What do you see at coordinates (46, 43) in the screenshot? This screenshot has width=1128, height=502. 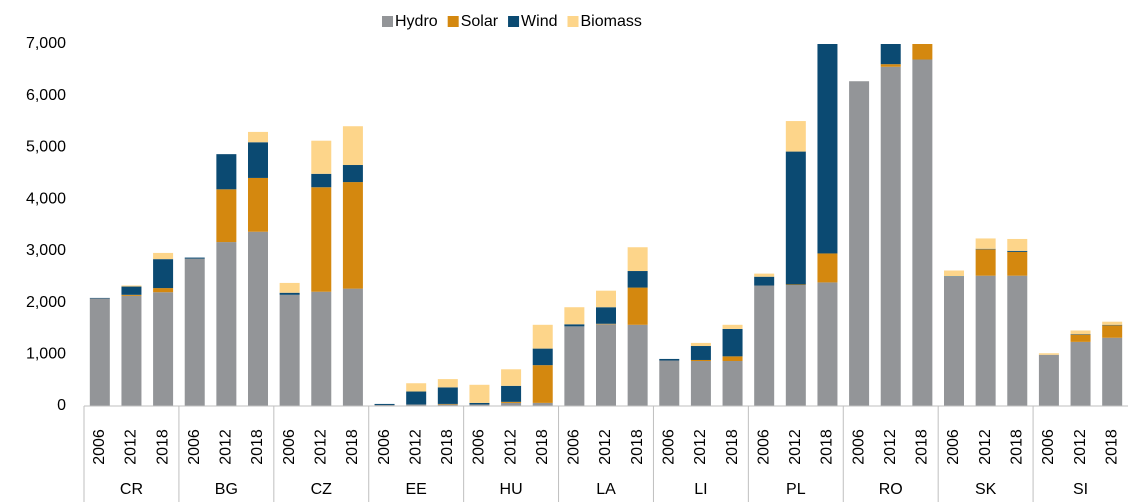 I see `y-tick-label: 7,000` at bounding box center [46, 43].